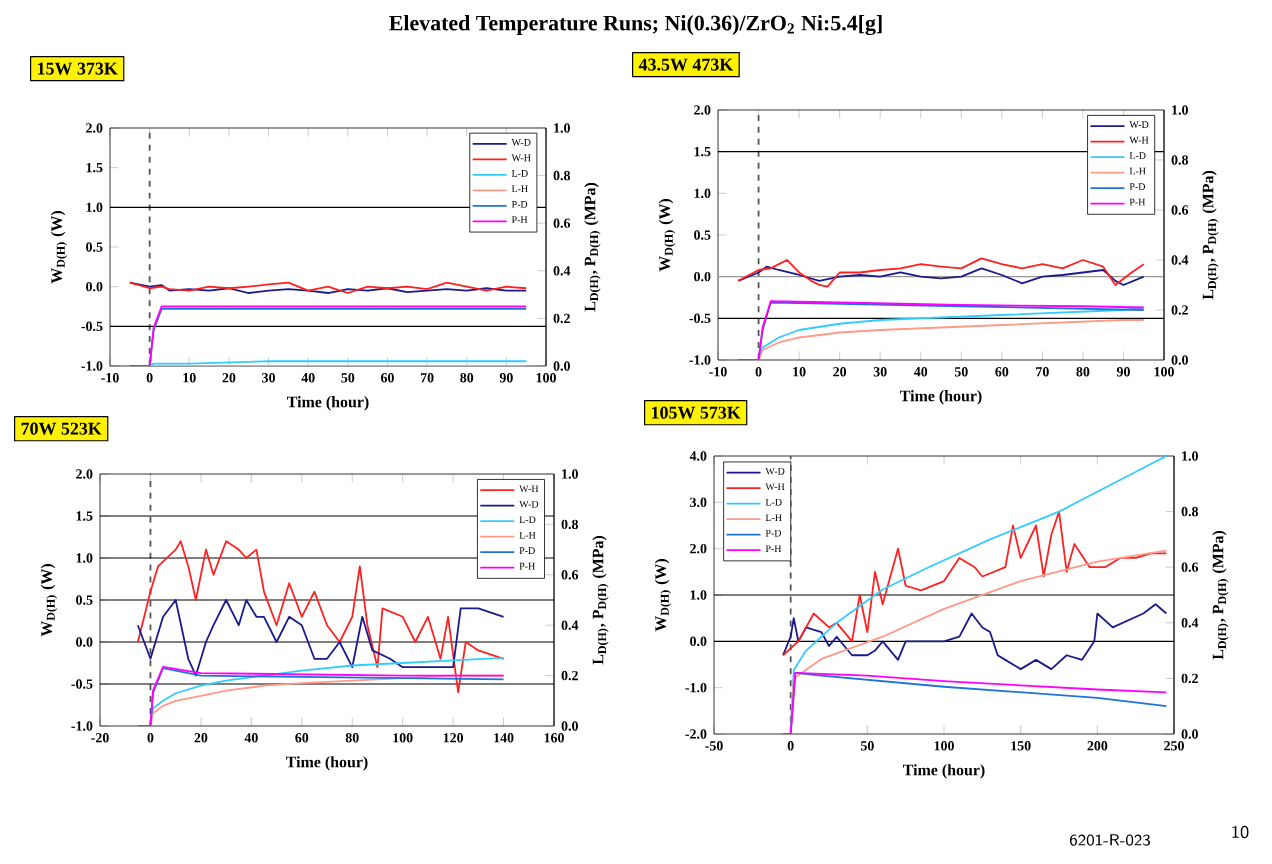 The width and height of the screenshot is (1272, 864). What do you see at coordinates (78, 68) in the screenshot?
I see `chart-title: 15W 373K` at bounding box center [78, 68].